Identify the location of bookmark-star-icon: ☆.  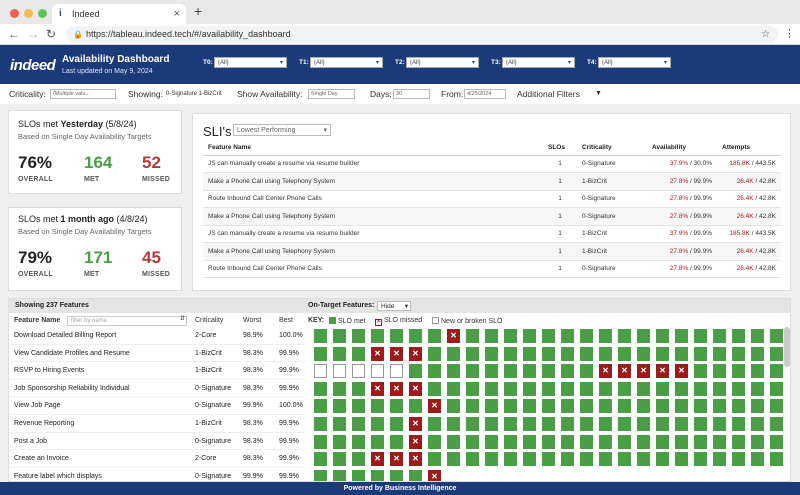
(765, 34).